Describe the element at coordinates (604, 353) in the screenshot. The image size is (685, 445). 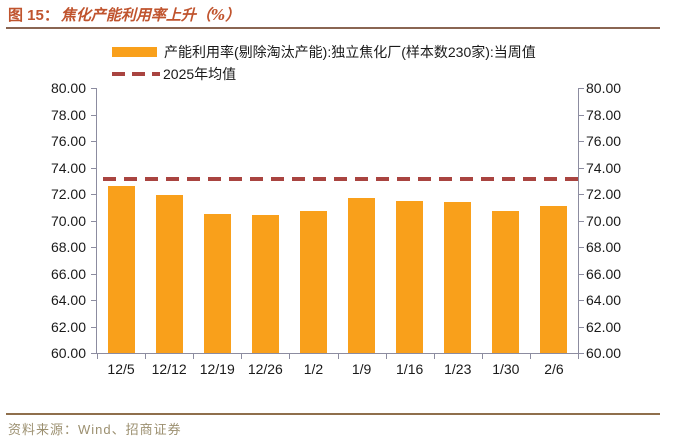
I see `y-axis-label-right: 60.00` at that location.